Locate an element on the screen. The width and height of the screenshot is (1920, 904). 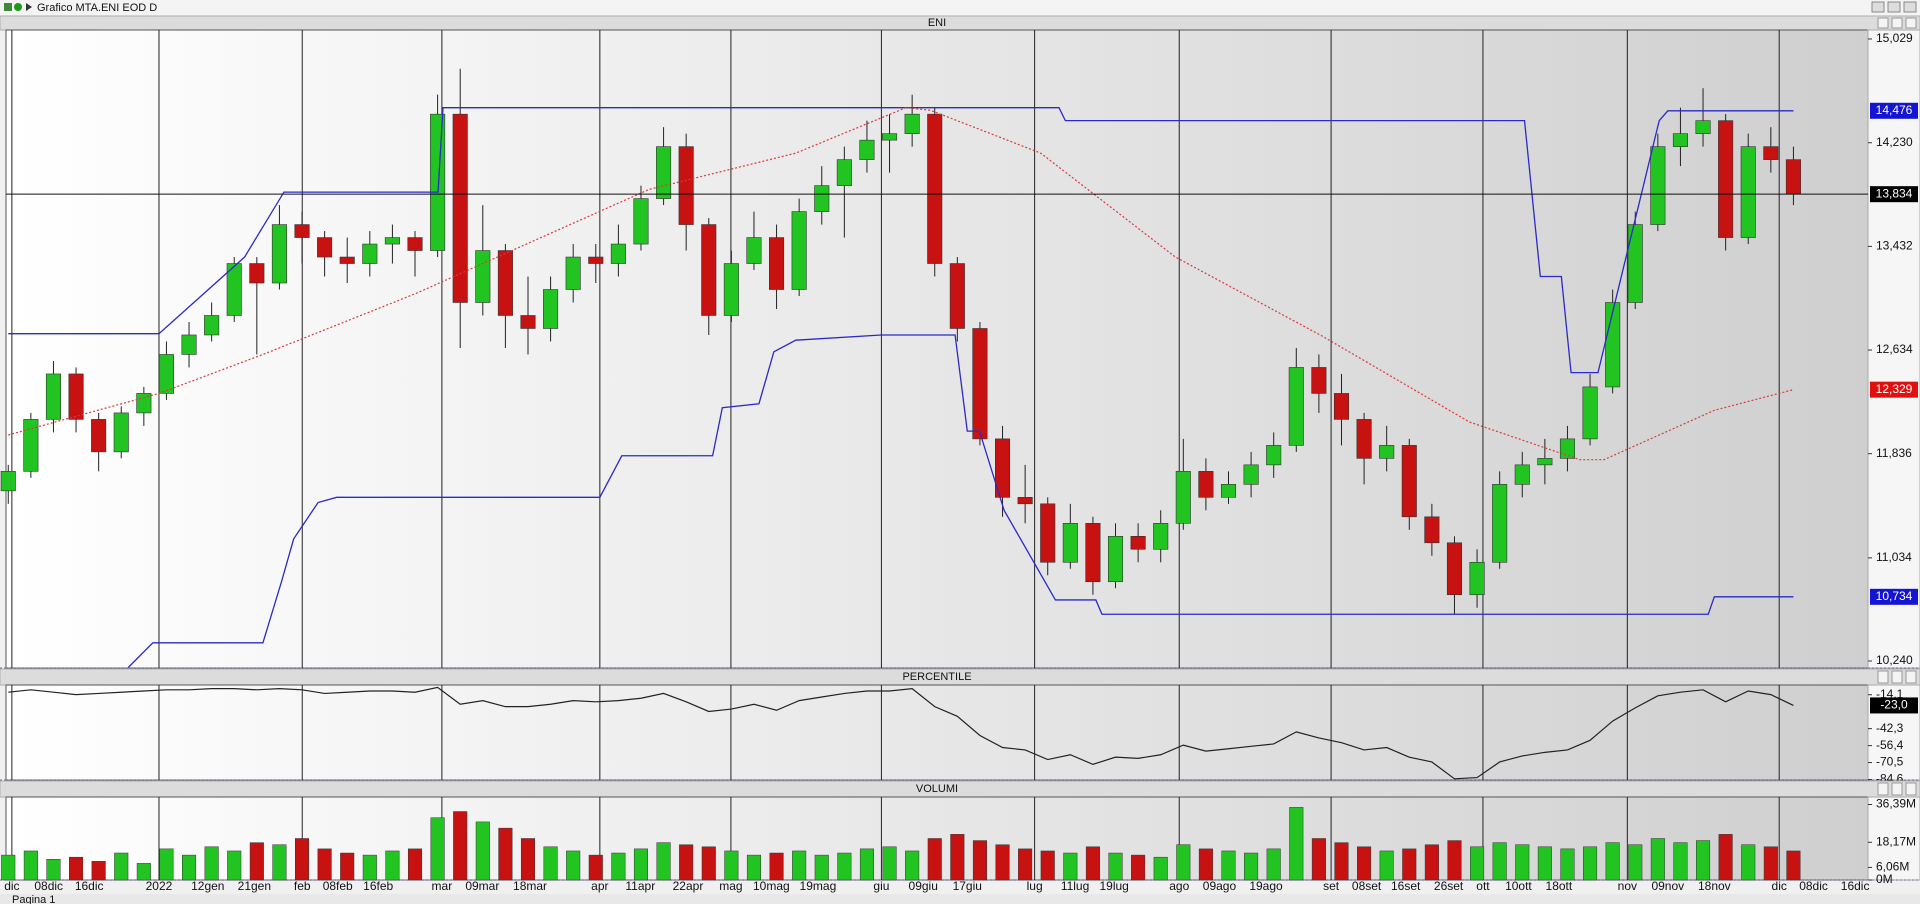
y-tick-label: 18,17M is located at coordinates (1896, 841).